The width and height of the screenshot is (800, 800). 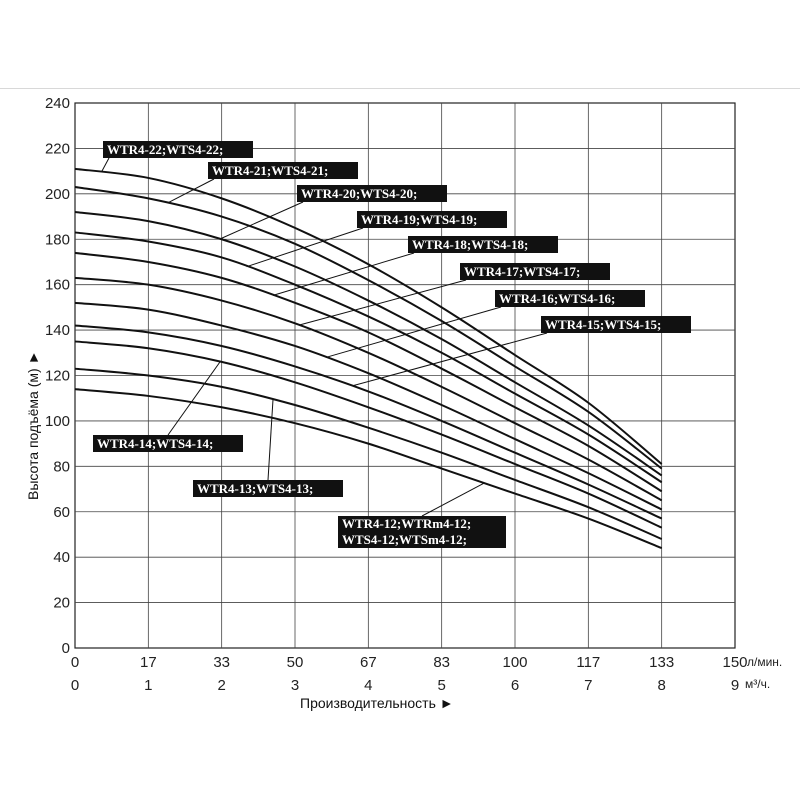 I want to click on top-divider, so click(x=400, y=88).